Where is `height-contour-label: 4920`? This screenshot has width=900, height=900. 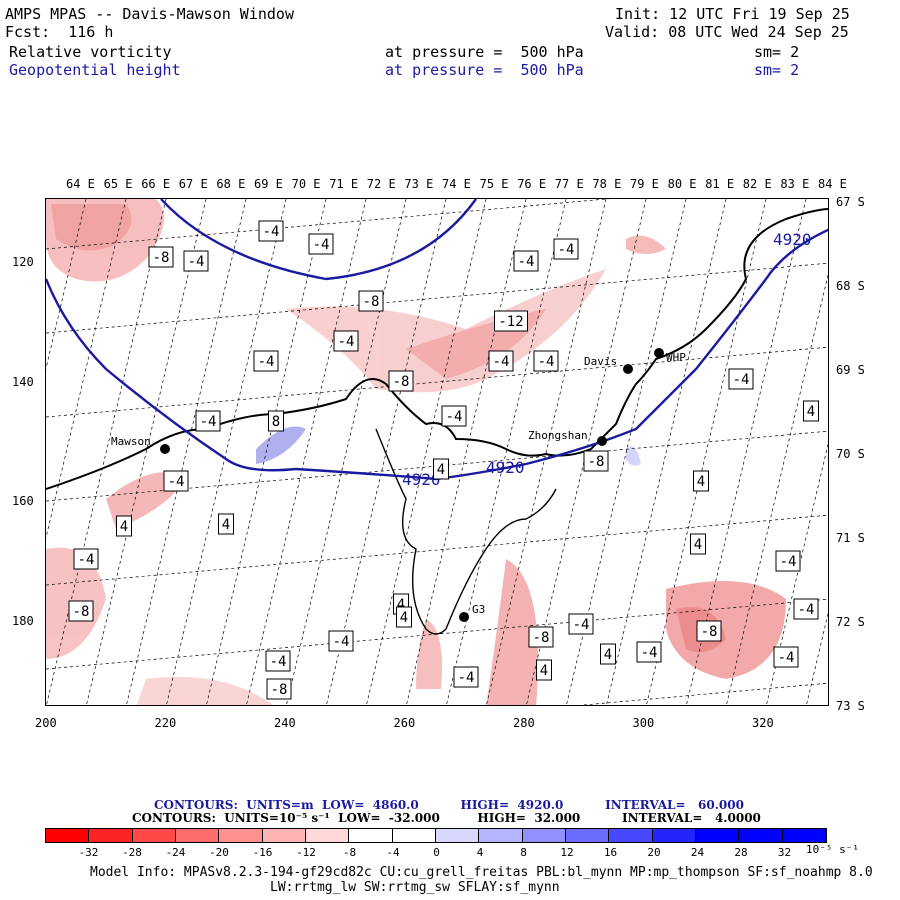 height-contour-label: 4920 is located at coordinates (421, 479).